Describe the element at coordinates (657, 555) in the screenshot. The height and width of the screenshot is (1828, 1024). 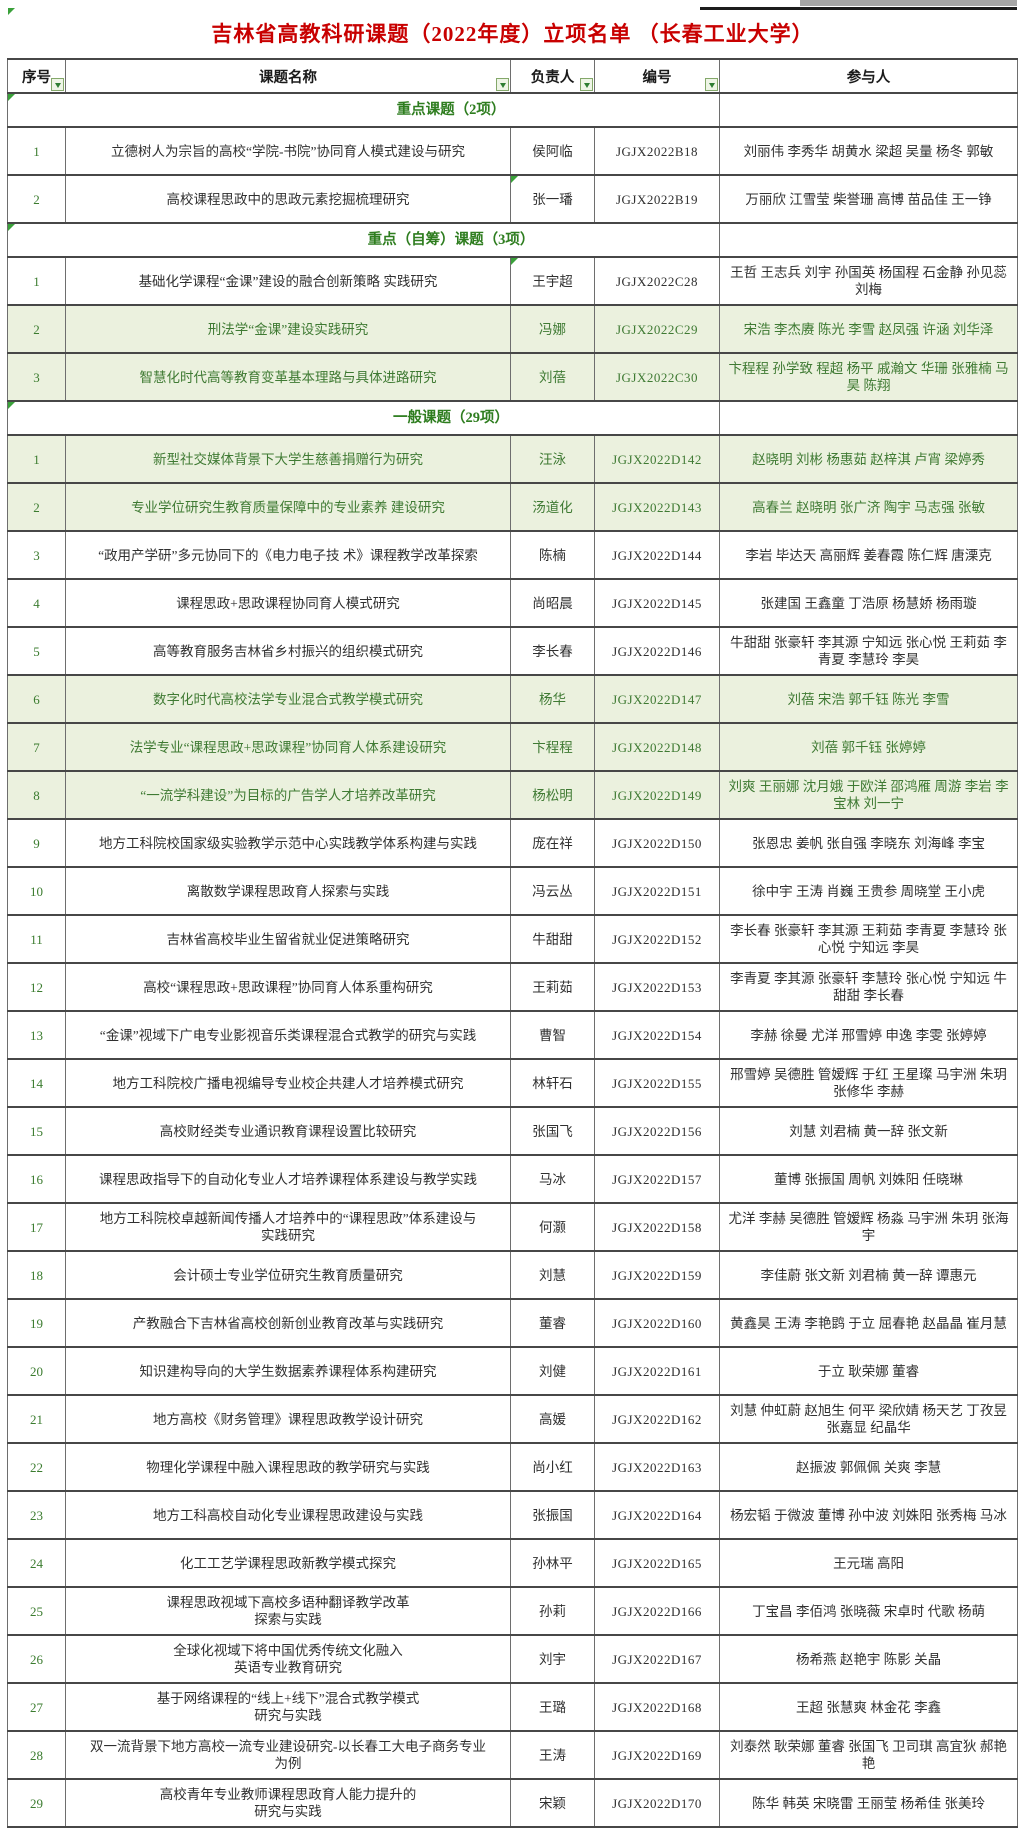
I see `code-cell: JGJX2022D144` at that location.